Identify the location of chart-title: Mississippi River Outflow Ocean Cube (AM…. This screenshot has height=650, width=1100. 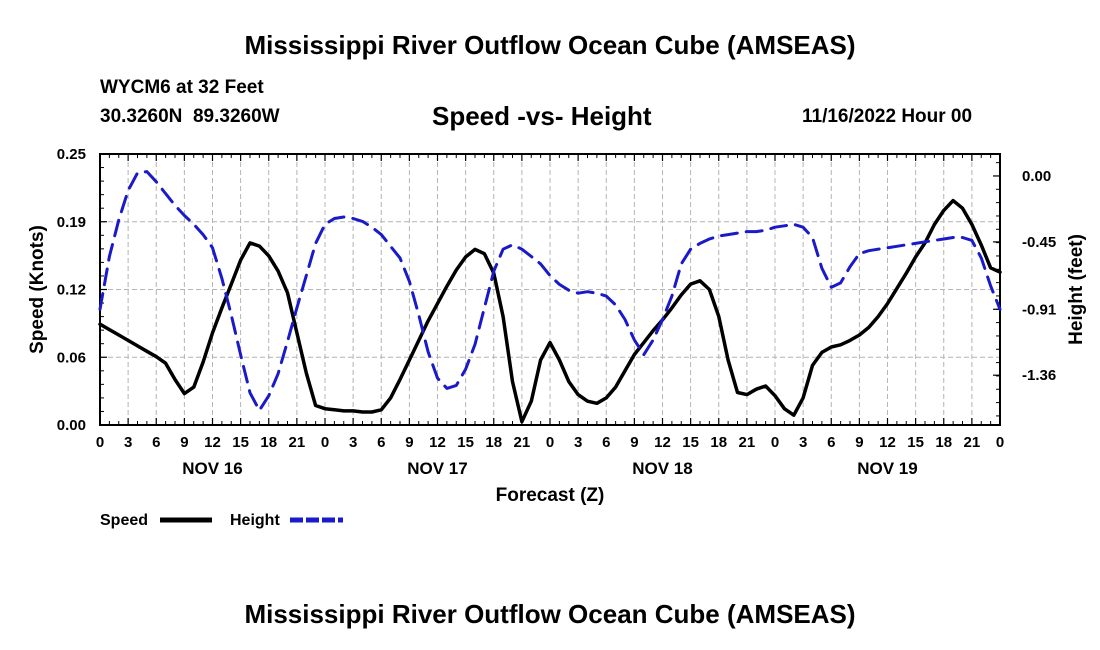
(550, 45).